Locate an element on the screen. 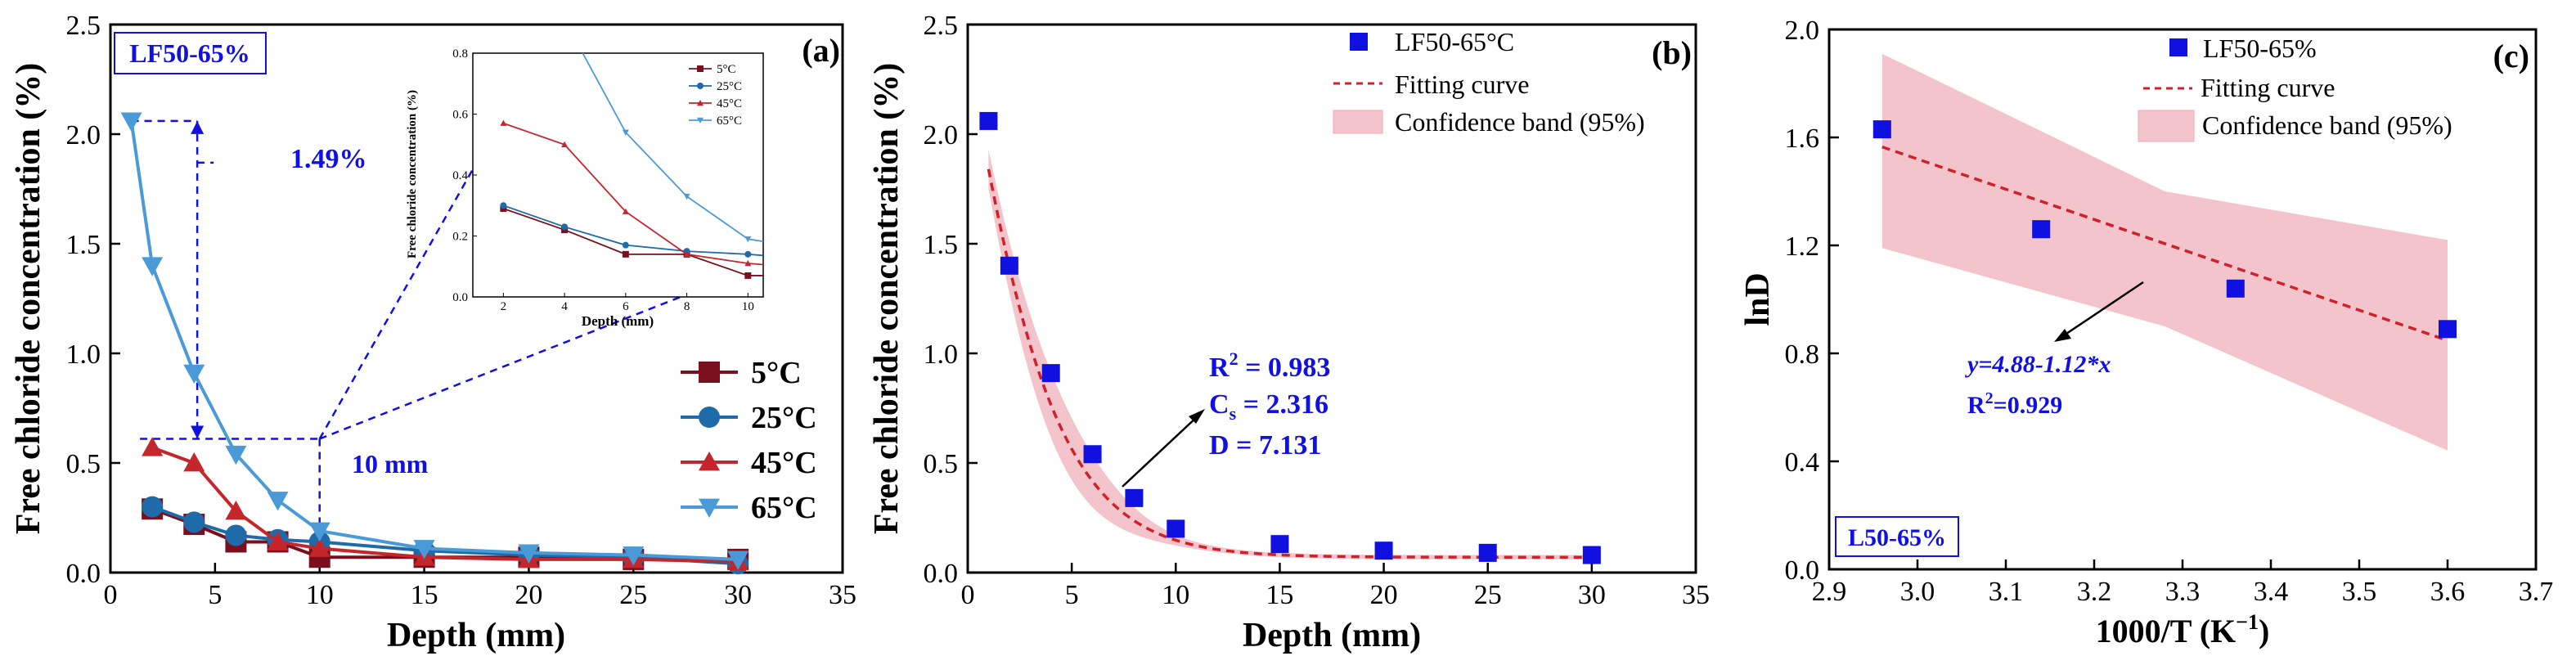  b-ytick-label: 1.0 is located at coordinates (941, 354).